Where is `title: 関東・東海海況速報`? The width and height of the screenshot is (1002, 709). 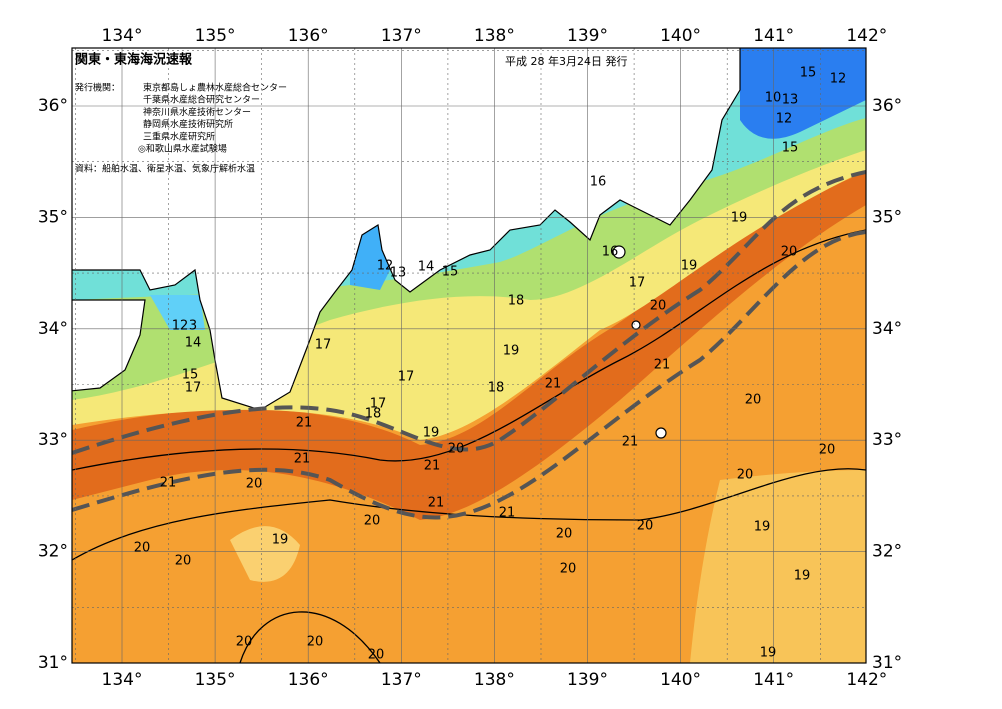
title: 関東・東海海況速報 is located at coordinates (134, 60).